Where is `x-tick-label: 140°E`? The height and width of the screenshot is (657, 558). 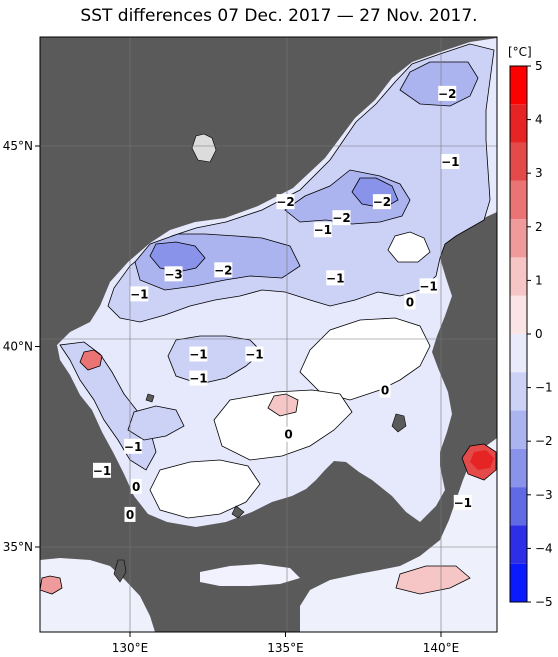 x-tick-label: 140°E is located at coordinates (441, 648).